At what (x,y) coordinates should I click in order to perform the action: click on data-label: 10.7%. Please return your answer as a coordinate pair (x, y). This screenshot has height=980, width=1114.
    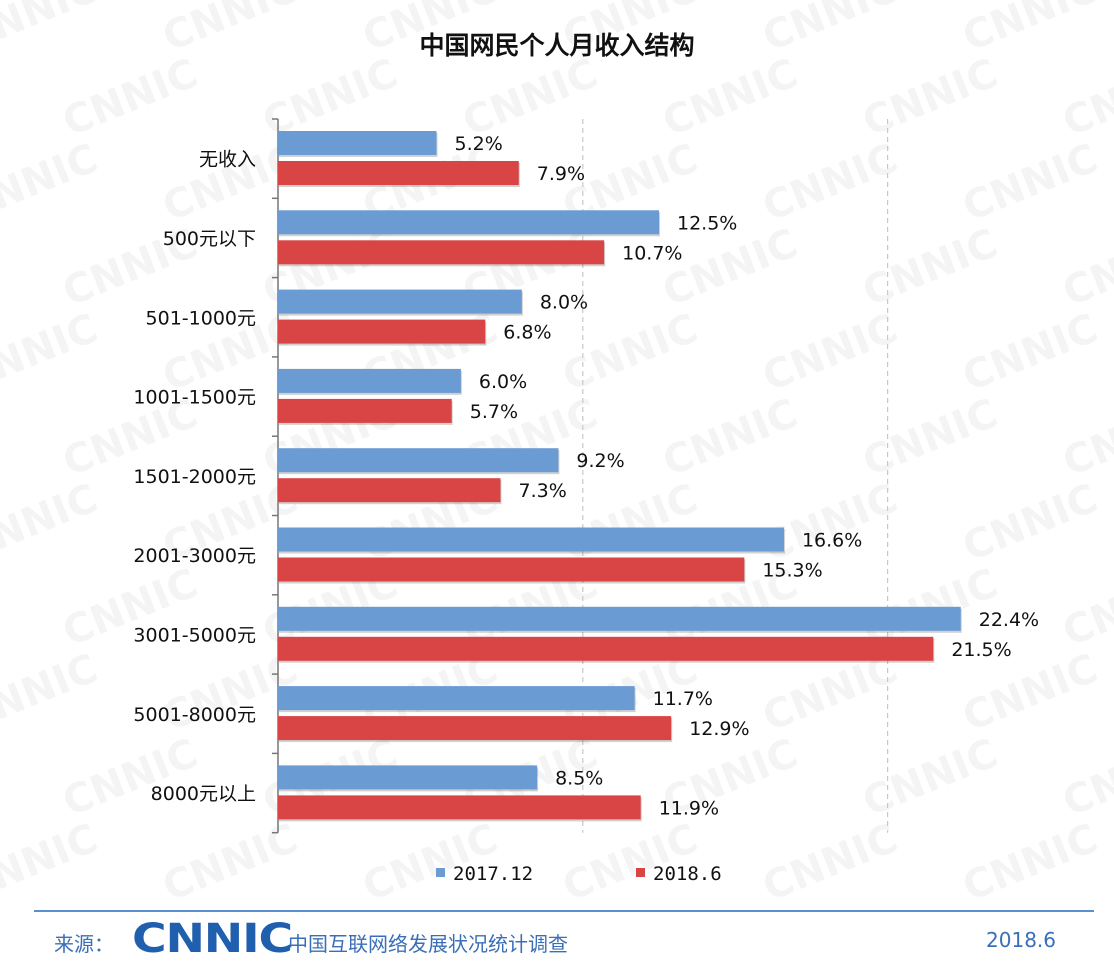
    Looking at the image, I should click on (652, 253).